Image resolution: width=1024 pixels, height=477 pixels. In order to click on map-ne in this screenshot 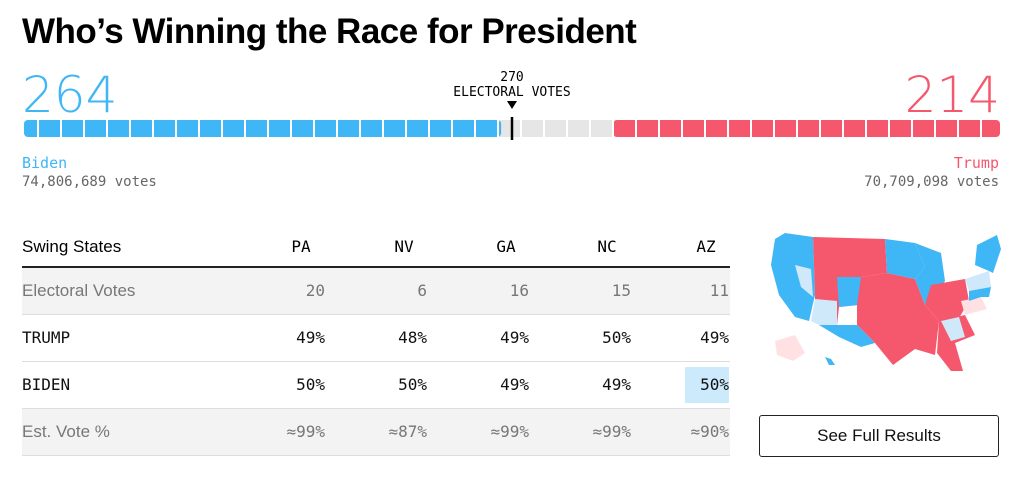, I will do `click(988, 254)`.